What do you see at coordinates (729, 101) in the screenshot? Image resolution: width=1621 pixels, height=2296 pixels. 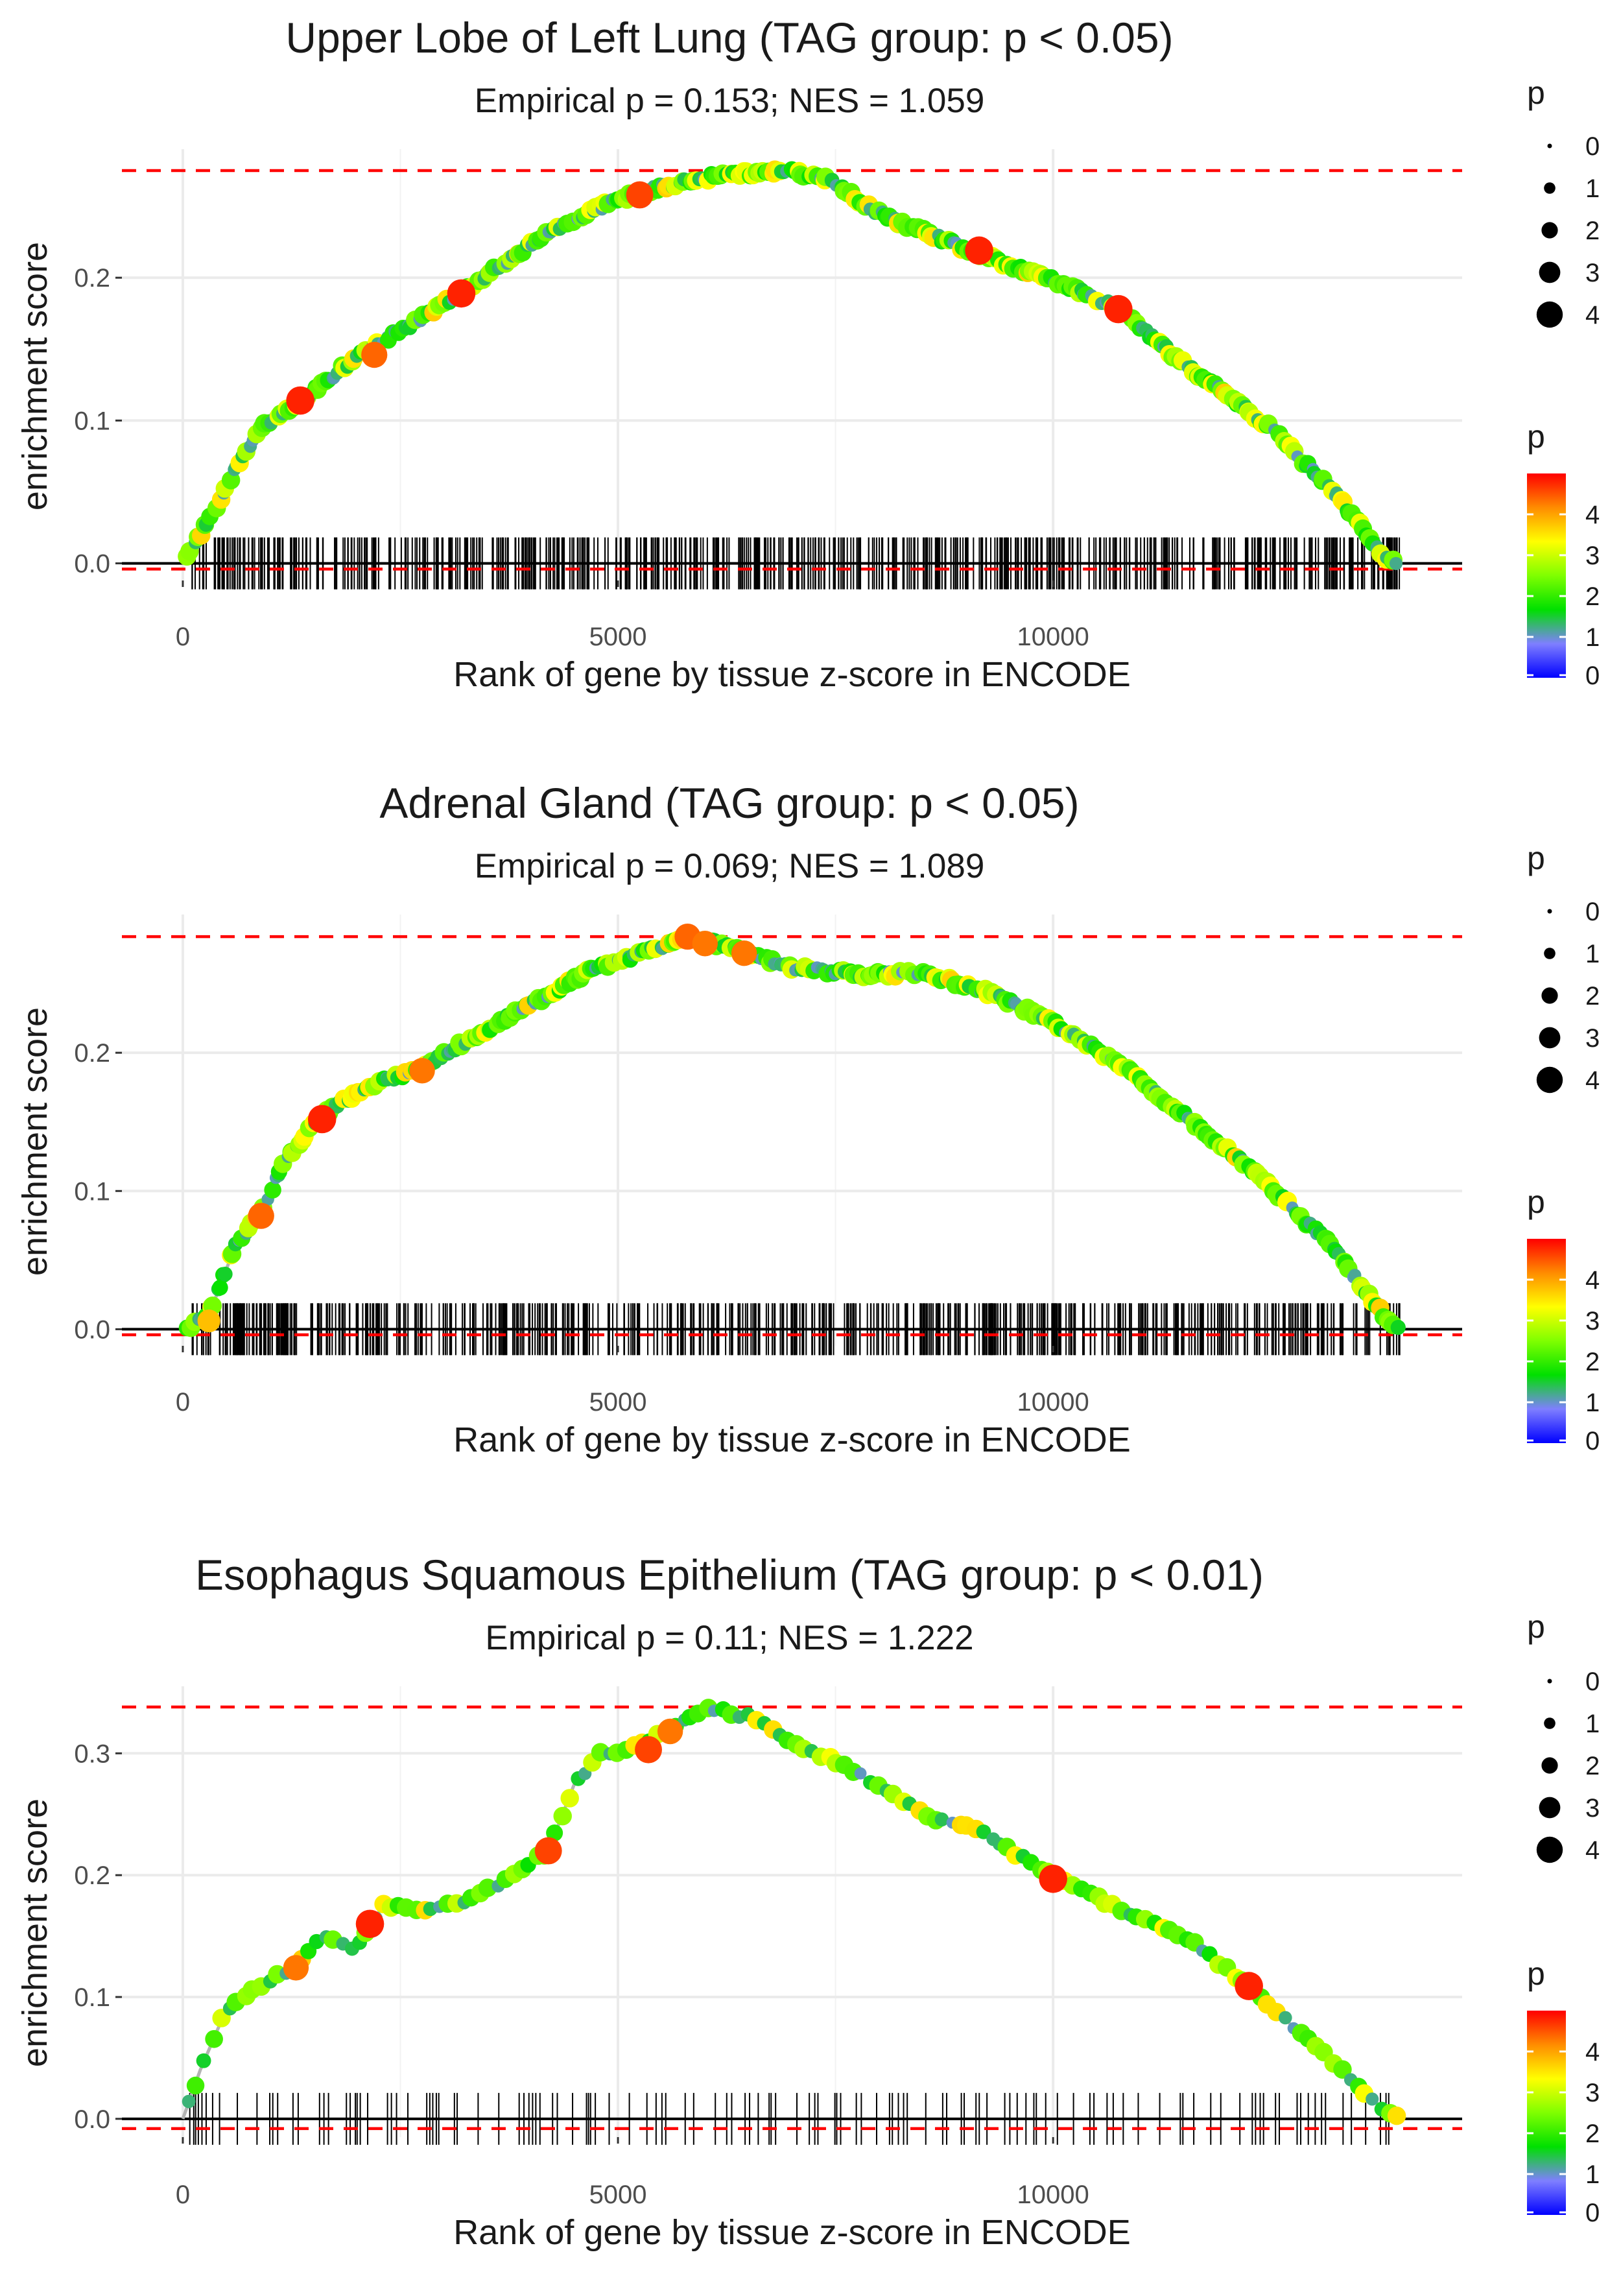 I see `chart-subtitle: Empirical p = 0.153; NES = 1.059` at bounding box center [729, 101].